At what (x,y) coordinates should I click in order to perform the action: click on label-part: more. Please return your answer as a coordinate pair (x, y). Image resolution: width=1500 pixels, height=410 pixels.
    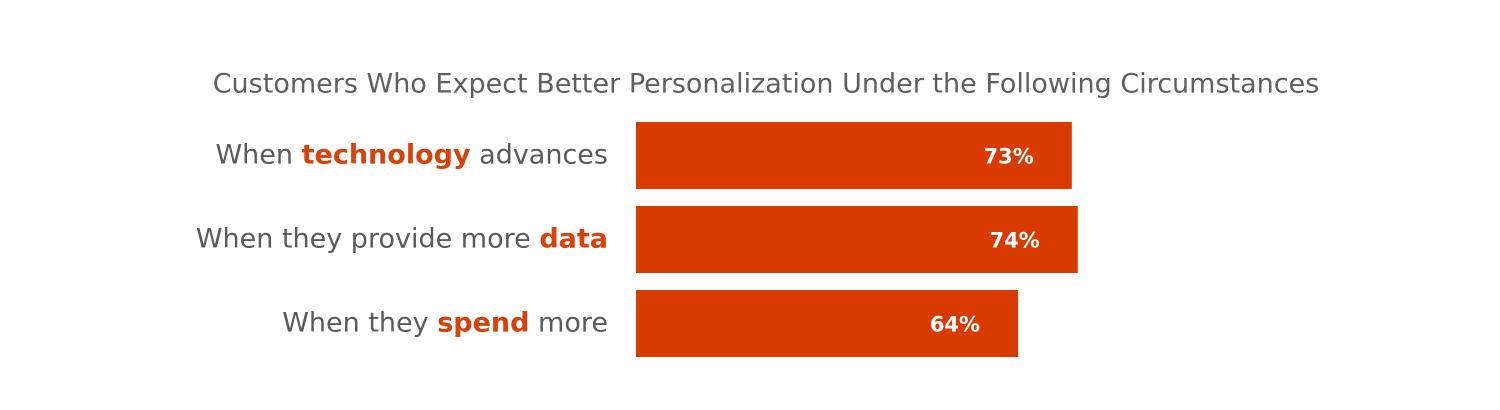
    Looking at the image, I should click on (568, 322).